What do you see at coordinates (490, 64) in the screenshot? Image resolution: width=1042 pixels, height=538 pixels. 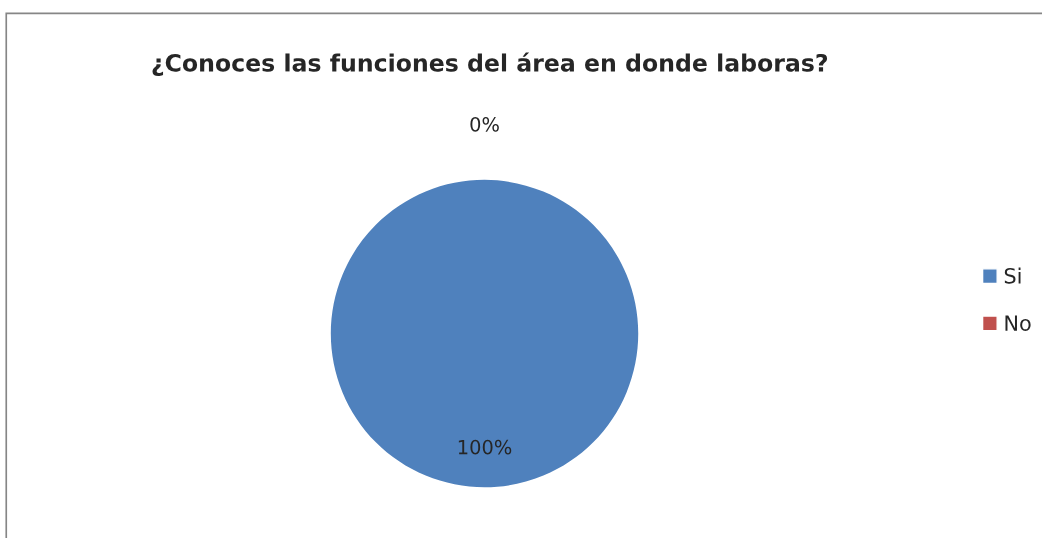 I see `chart-title: ¿Conoces las funciones del área en donde laboras?` at bounding box center [490, 64].